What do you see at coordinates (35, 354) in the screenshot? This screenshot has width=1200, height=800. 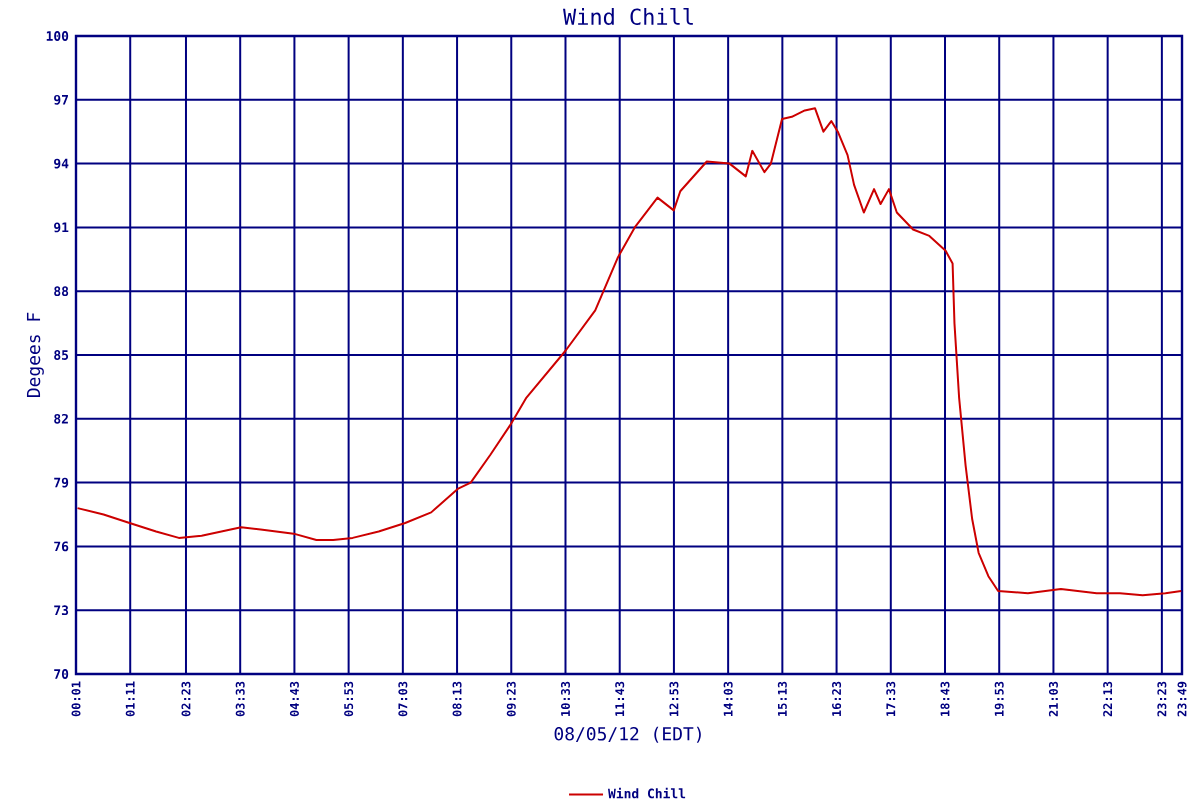 I see `y-axis-title: Degees F` at bounding box center [35, 354].